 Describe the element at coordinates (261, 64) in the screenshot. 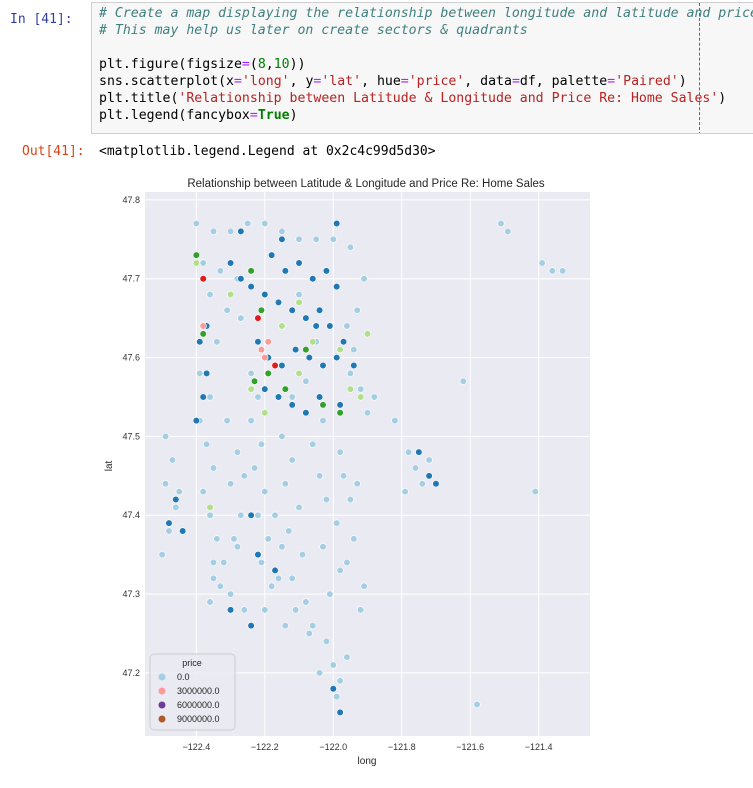

I see `code-token: 8` at that location.